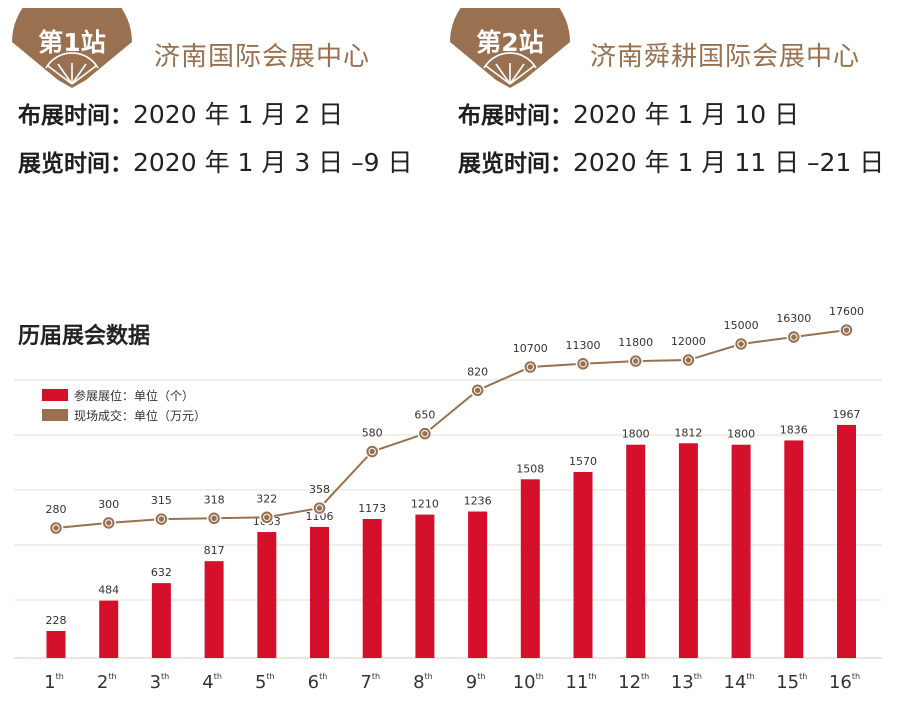 This screenshot has height=701, width=900. I want to click on x-tick-label: 9th, so click(476, 682).